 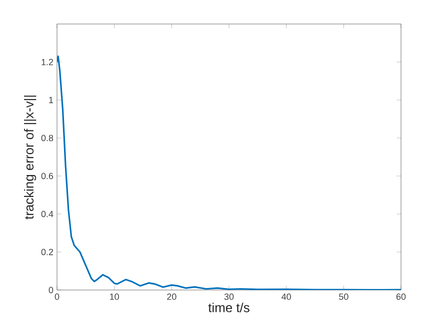 What do you see at coordinates (171, 297) in the screenshot?
I see `x-tick-label: 20` at bounding box center [171, 297].